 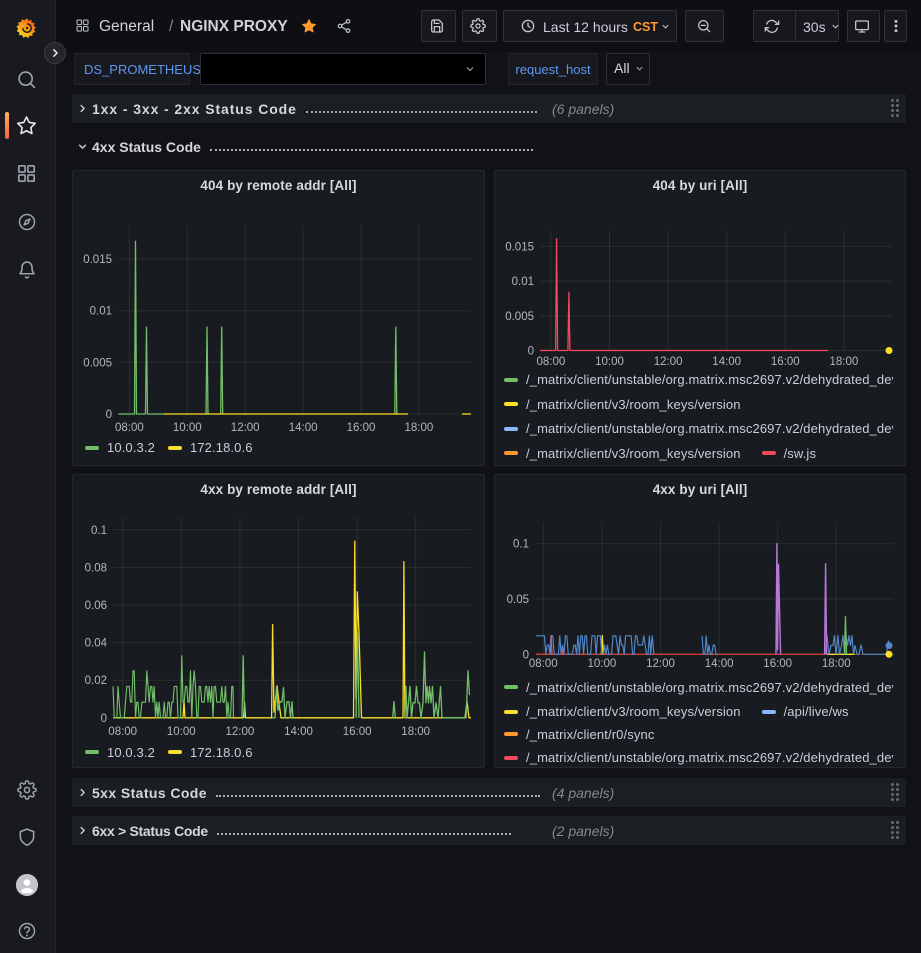 What do you see at coordinates (518, 600) in the screenshot?
I see `svg-text: 0.05` at bounding box center [518, 600].